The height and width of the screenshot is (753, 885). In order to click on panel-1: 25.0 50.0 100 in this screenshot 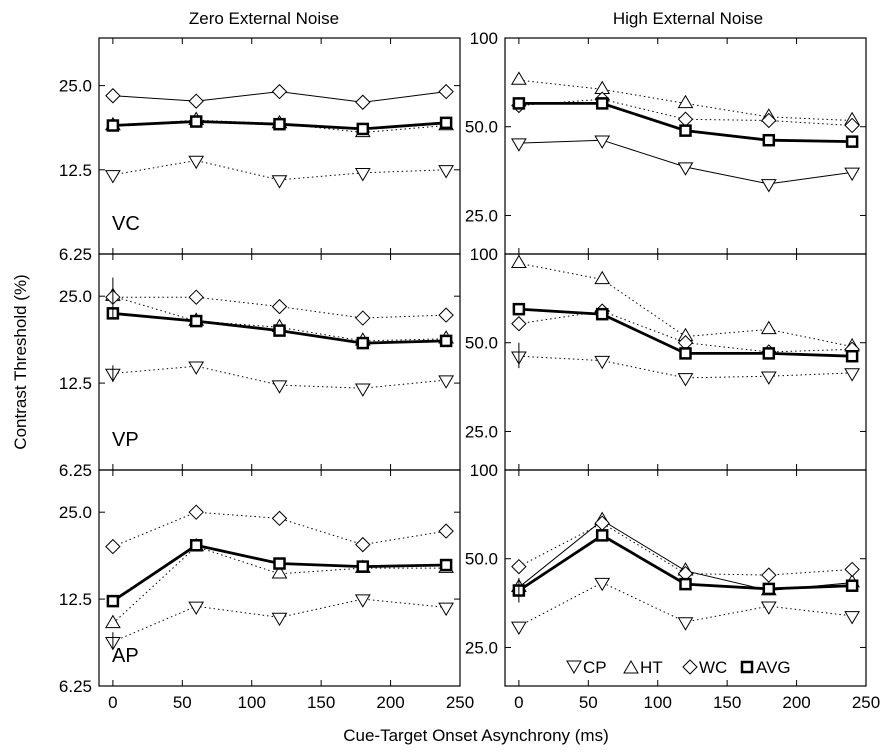, I will do `click(666, 142)`.